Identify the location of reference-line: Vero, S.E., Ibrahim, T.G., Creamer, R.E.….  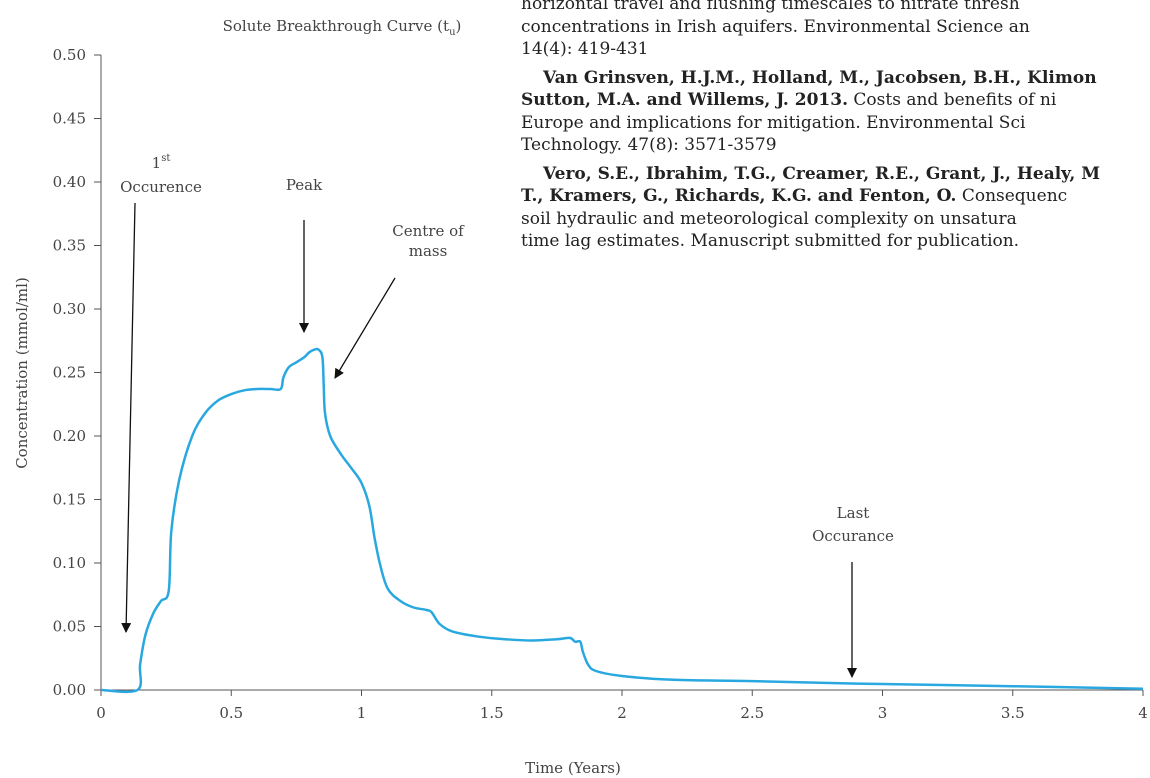
(835, 174).